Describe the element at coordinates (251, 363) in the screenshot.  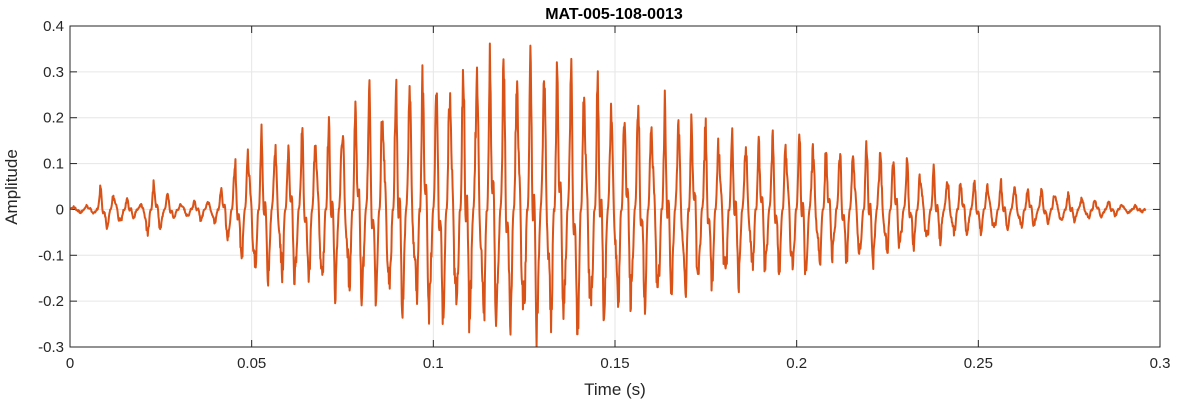
I see `x-tick-label: 0.05` at that location.